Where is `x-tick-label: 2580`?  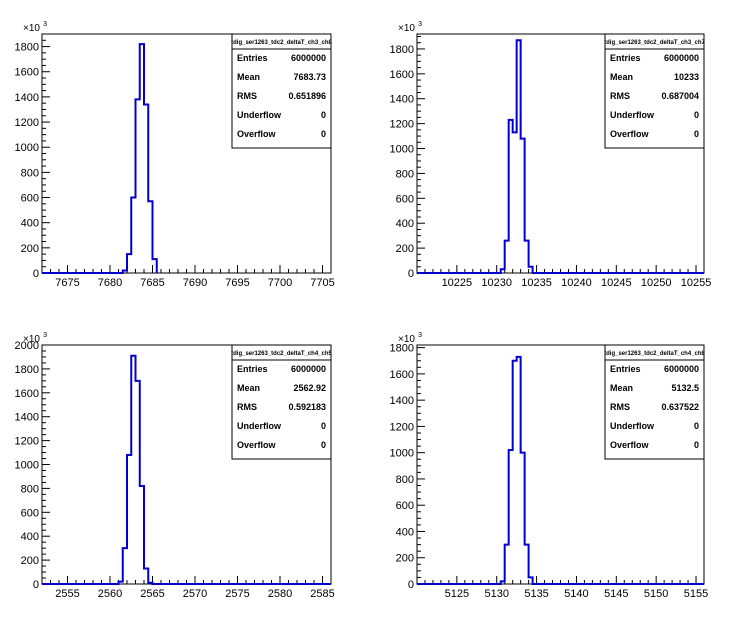 x-tick-label: 2580 is located at coordinates (280, 594).